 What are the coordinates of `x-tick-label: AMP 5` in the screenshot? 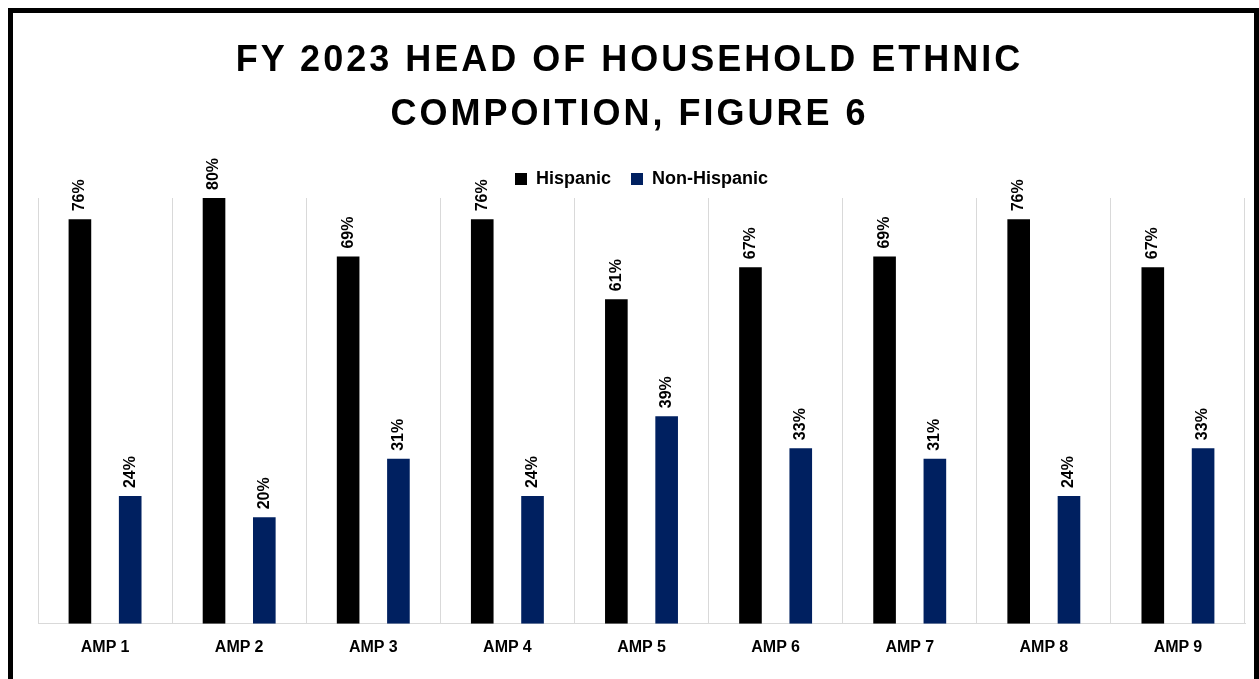 It's located at (641, 646).